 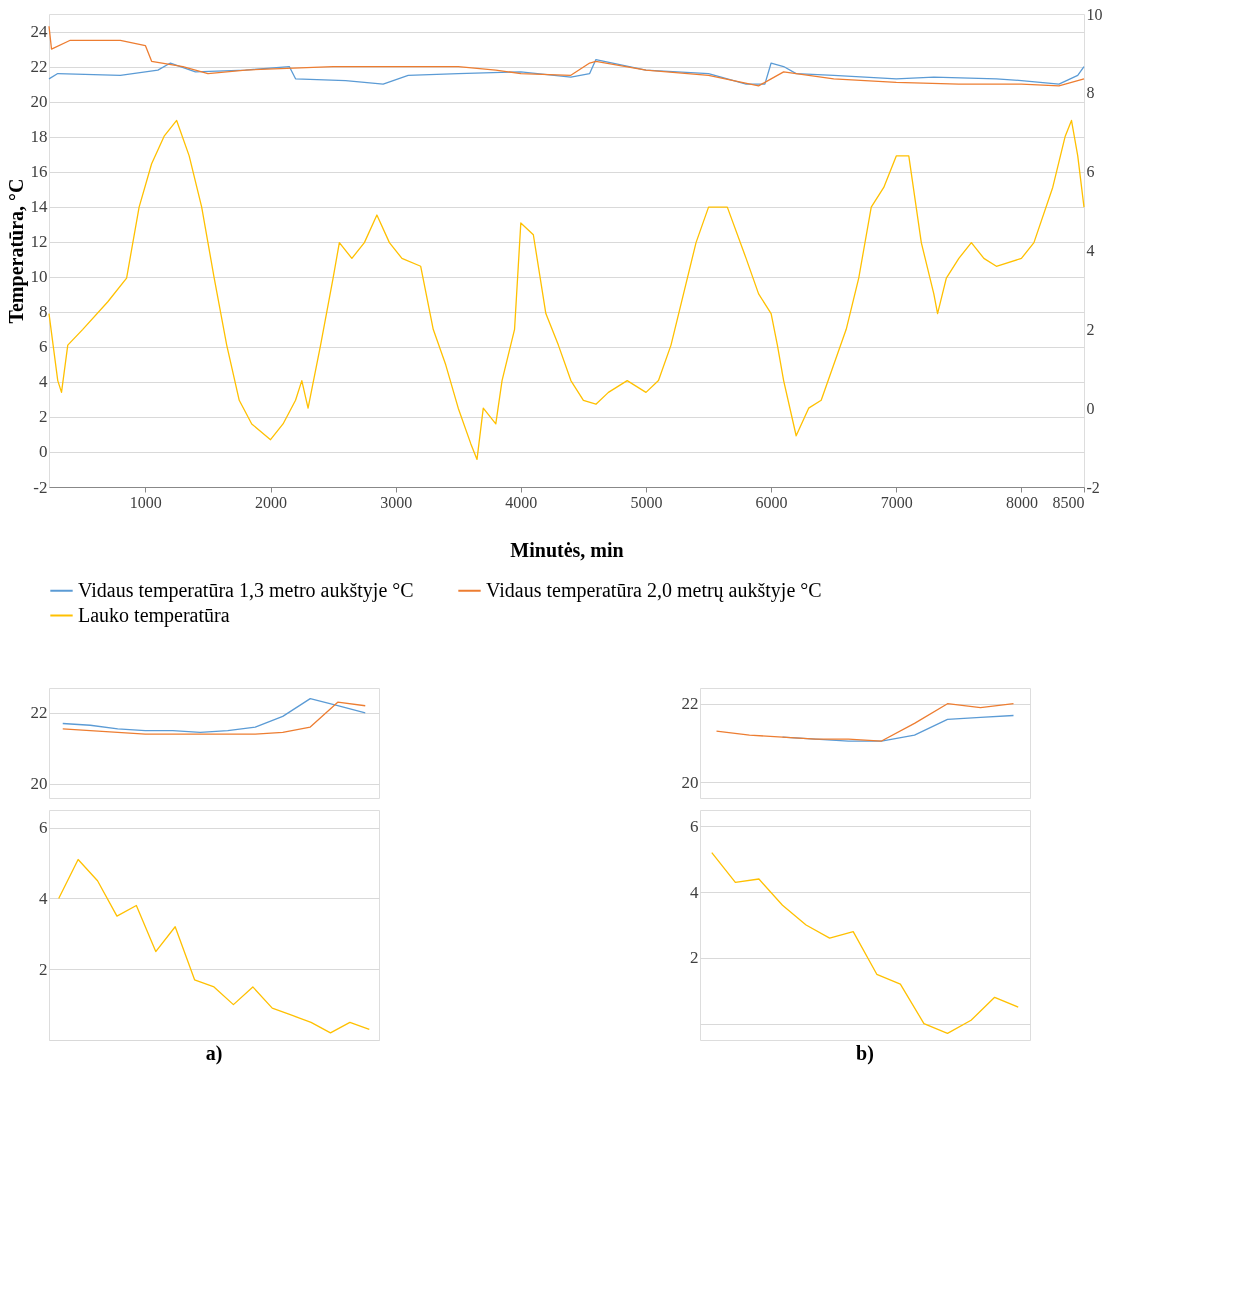 I want to click on y-tick-label: 8, so click(x=43, y=312).